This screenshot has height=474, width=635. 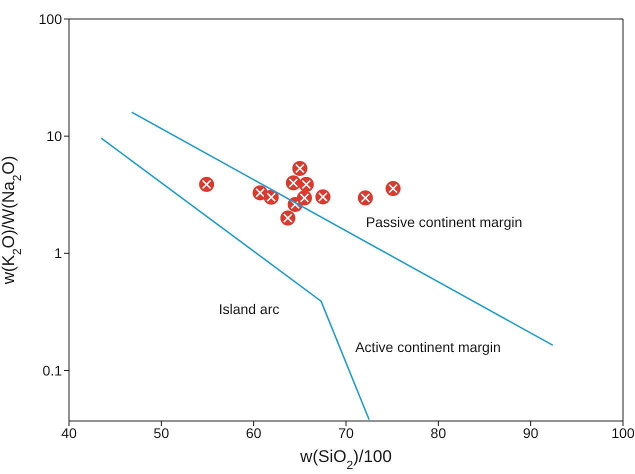 What do you see at coordinates (623, 432) in the screenshot?
I see `x-tick-label: 100` at bounding box center [623, 432].